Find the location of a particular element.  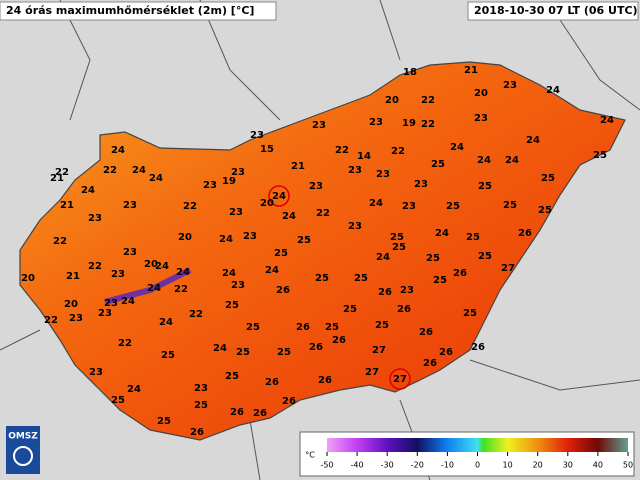

title: 24 órás maximumhőmérséklet (2m) [°C] is located at coordinates (130, 10).